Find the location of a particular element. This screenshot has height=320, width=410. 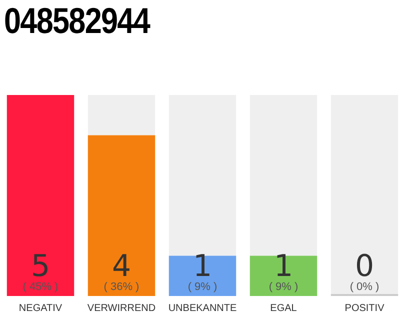

data-label: 5 ( 45% ) is located at coordinates (40, 271).